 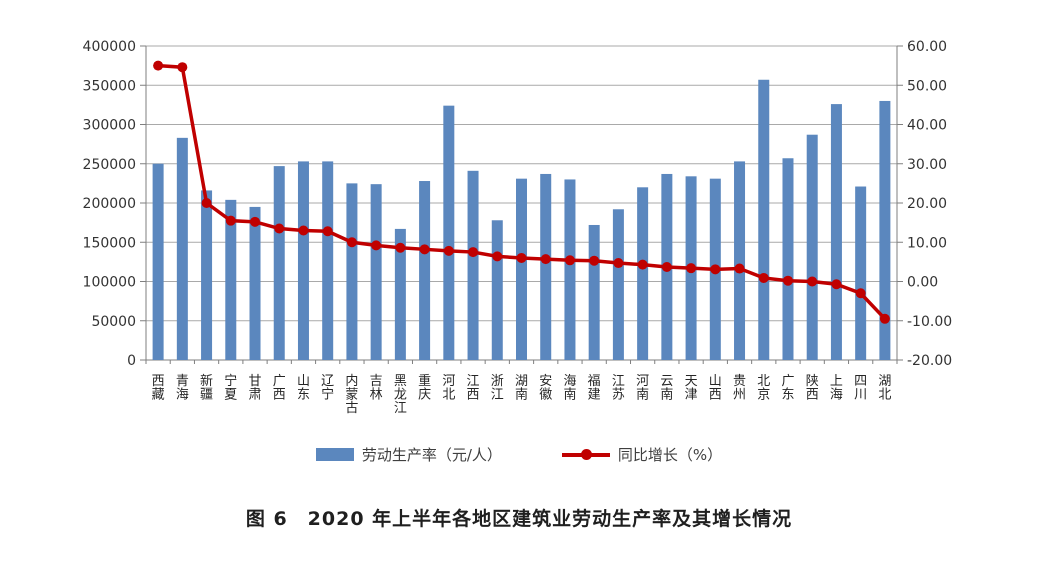 What do you see at coordinates (545, 388) in the screenshot?
I see `x-axis-label-安徽: 安徽` at bounding box center [545, 388].